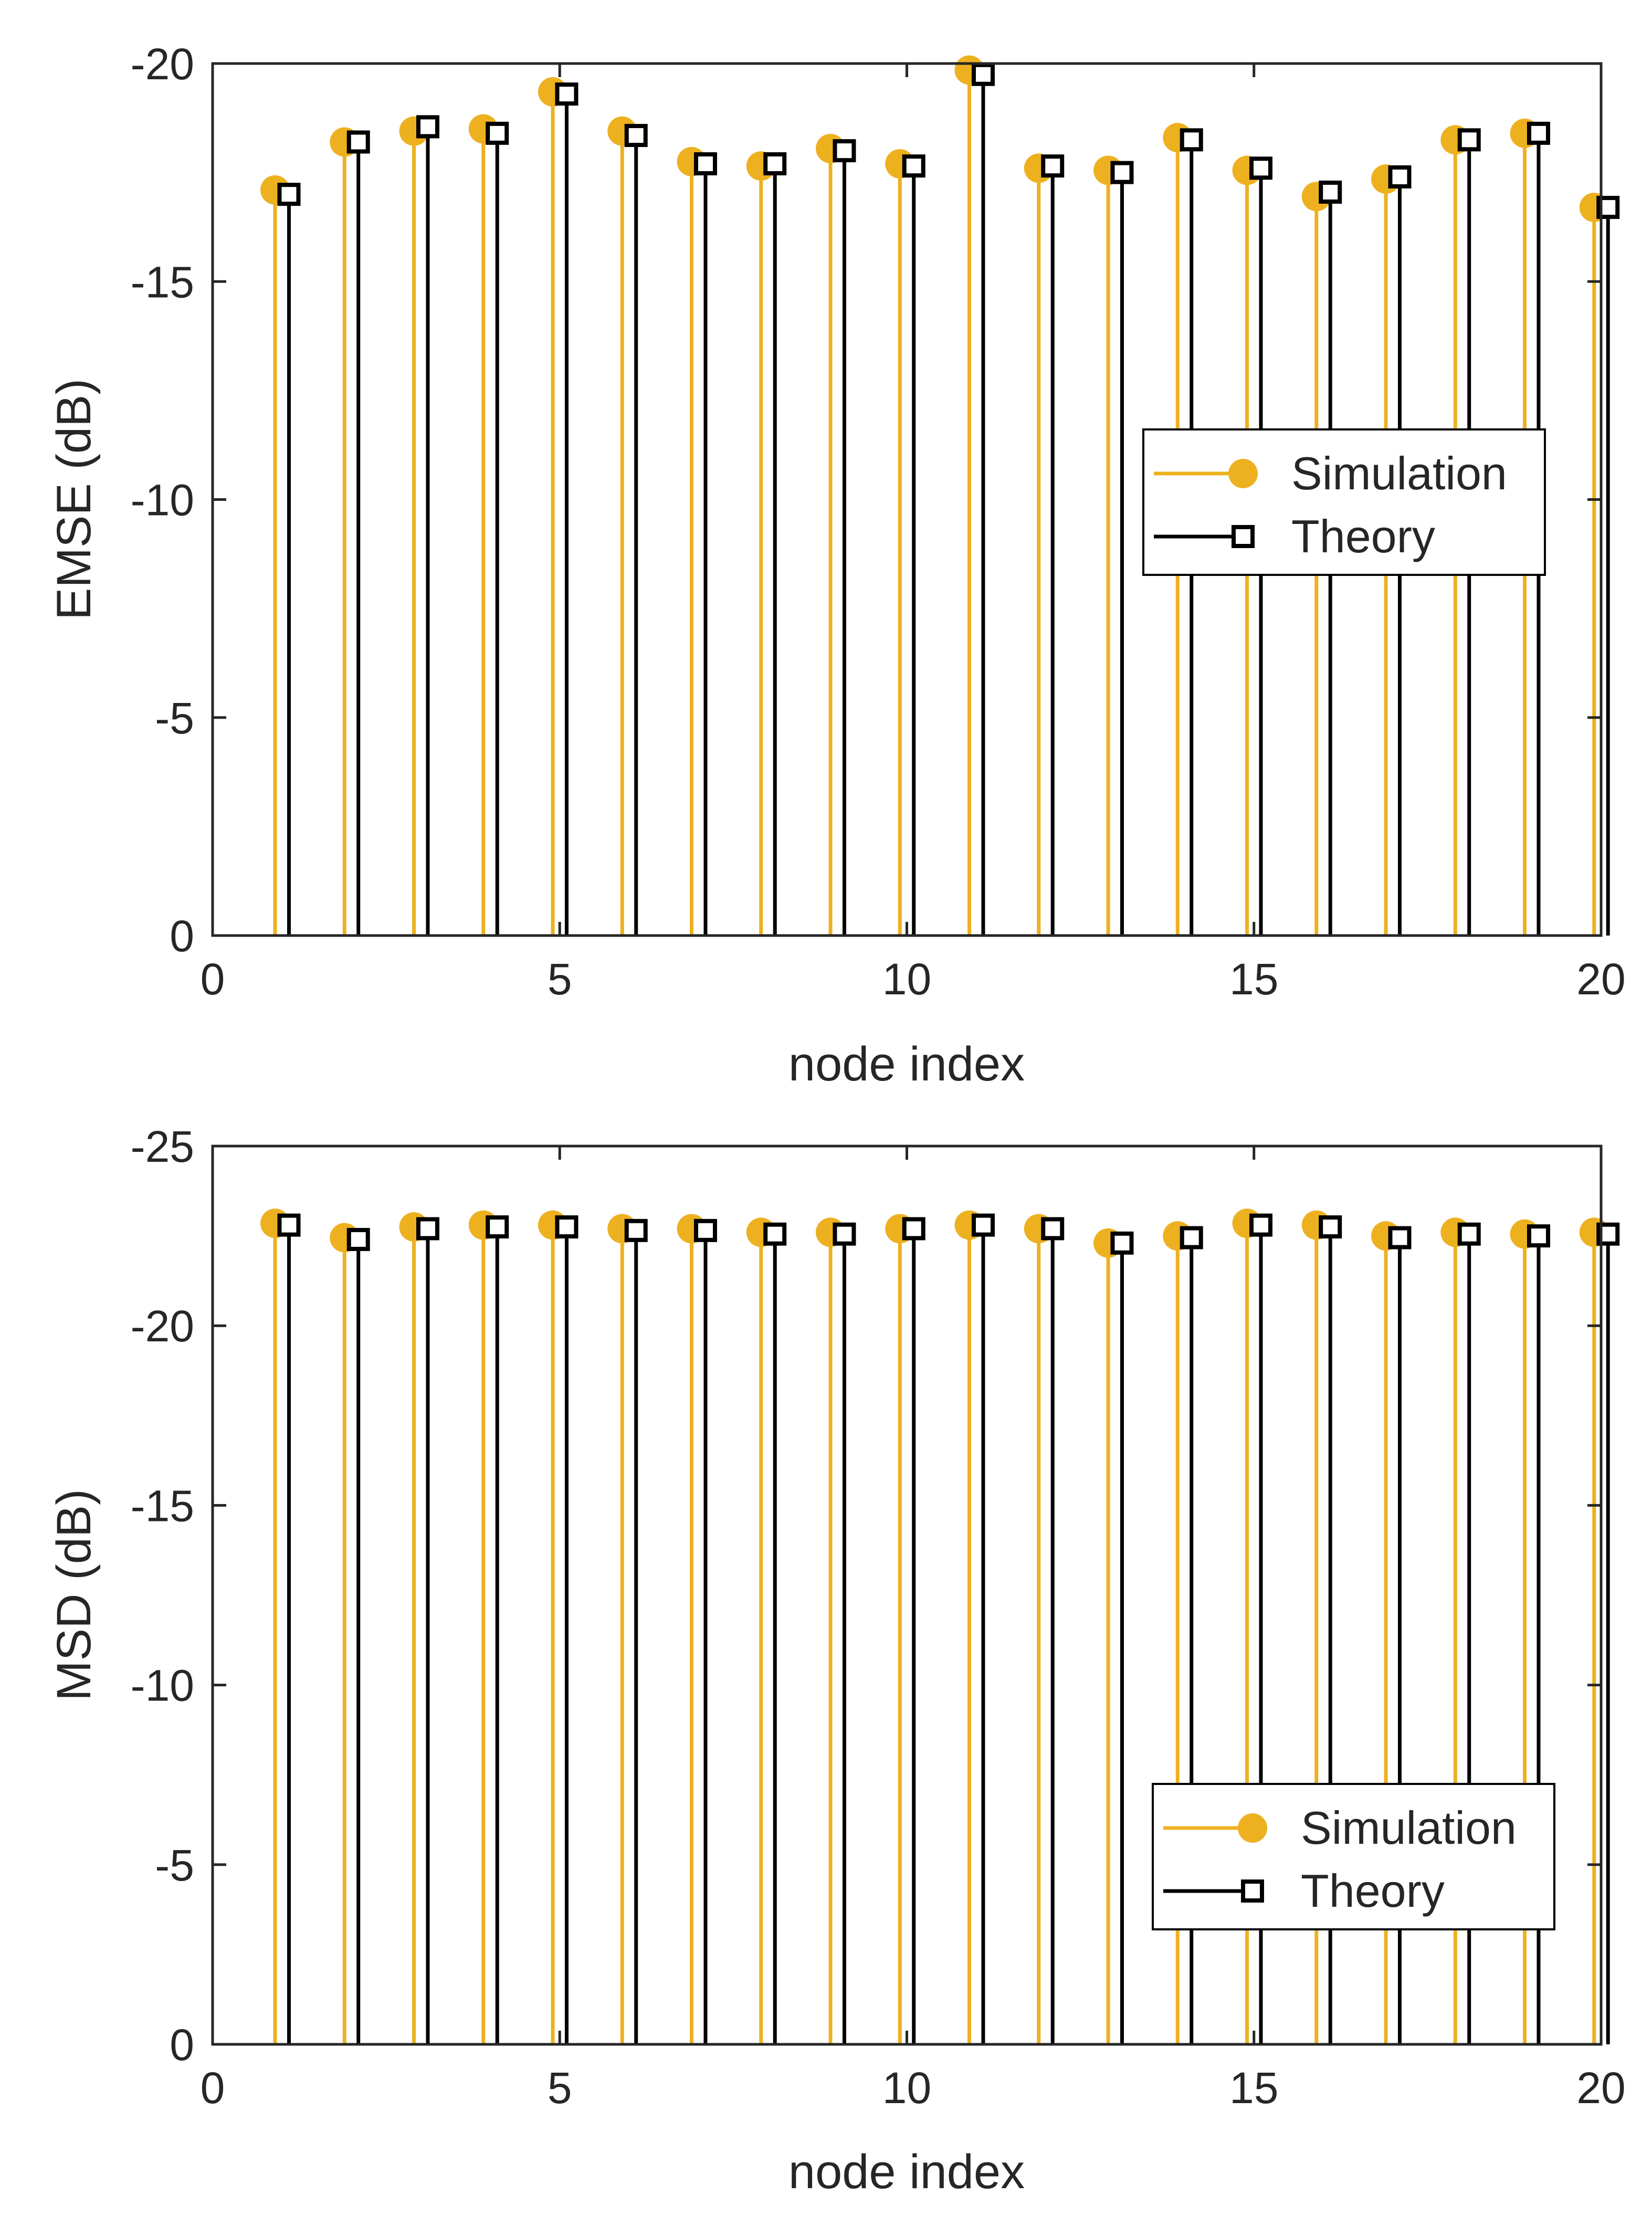  I want to click on emse-y-tick-label: -20, so click(162, 64).